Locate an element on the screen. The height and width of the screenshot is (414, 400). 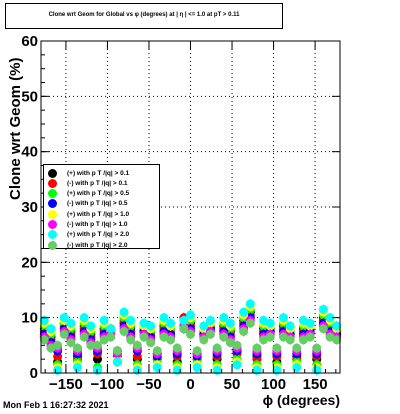
y-axis-title: Clone wrt Geom (%) is located at coordinates (15, 128).